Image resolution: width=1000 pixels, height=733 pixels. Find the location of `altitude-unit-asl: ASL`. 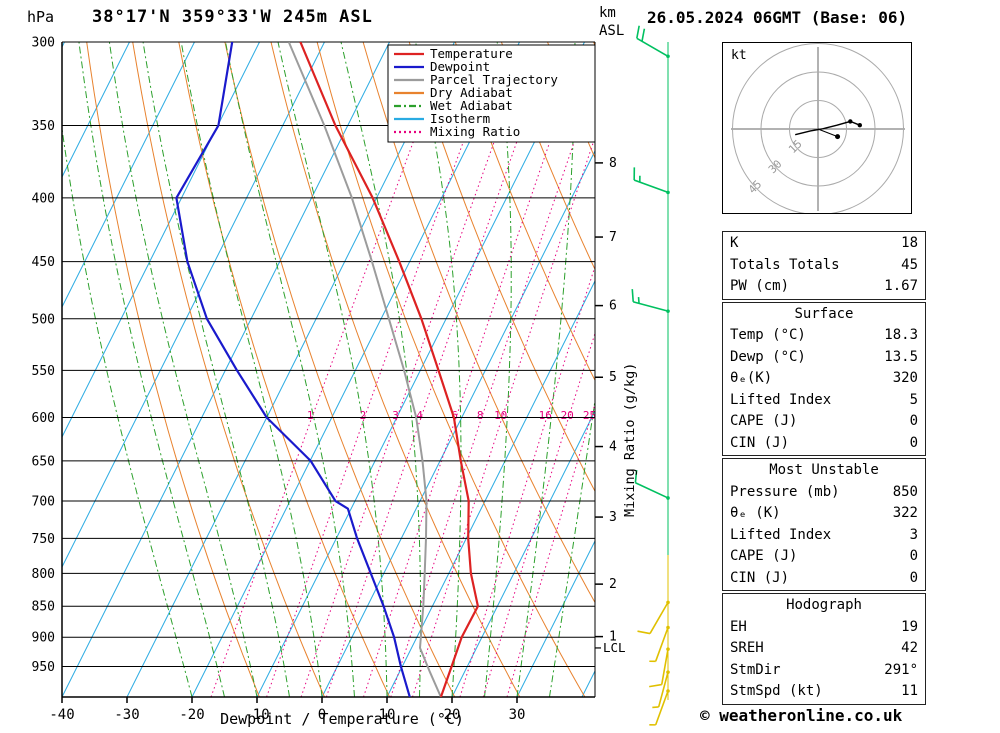

altitude-unit-asl: ASL is located at coordinates (612, 31).